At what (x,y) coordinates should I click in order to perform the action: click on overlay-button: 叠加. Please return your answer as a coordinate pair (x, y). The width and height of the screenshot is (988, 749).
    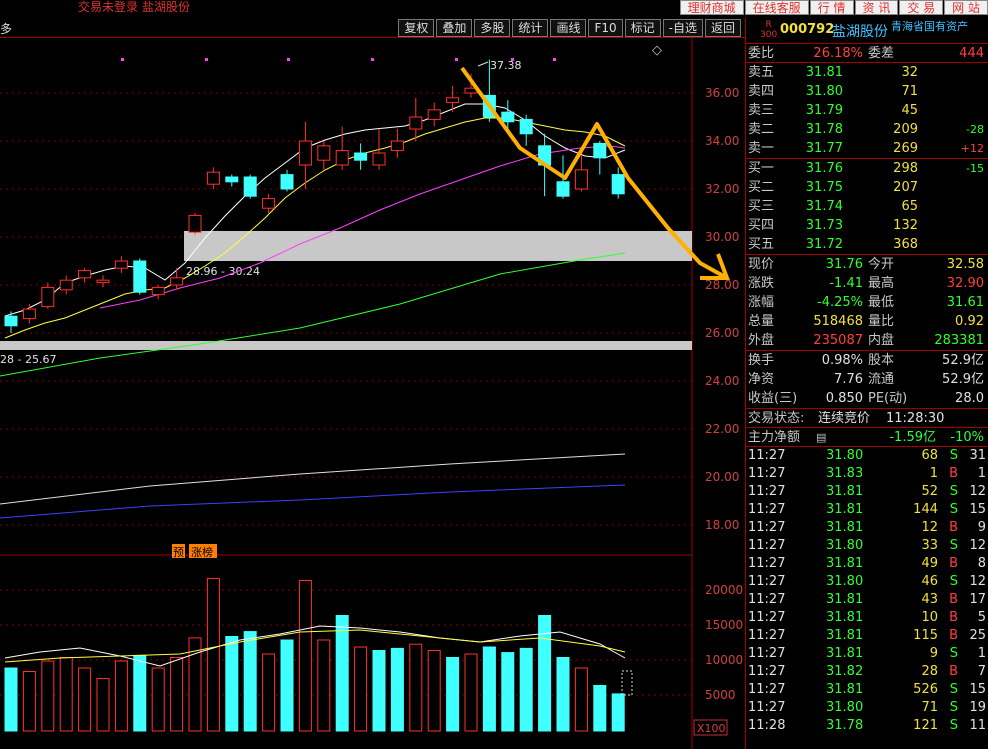
    Looking at the image, I should click on (454, 28).